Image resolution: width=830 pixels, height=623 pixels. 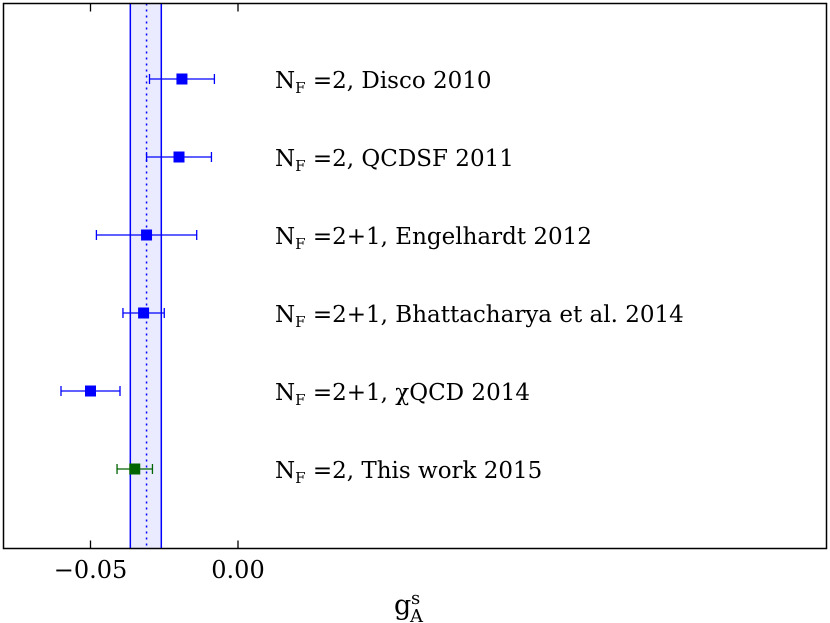 I want to click on x-axis-title-base: g, so click(x=402, y=605).